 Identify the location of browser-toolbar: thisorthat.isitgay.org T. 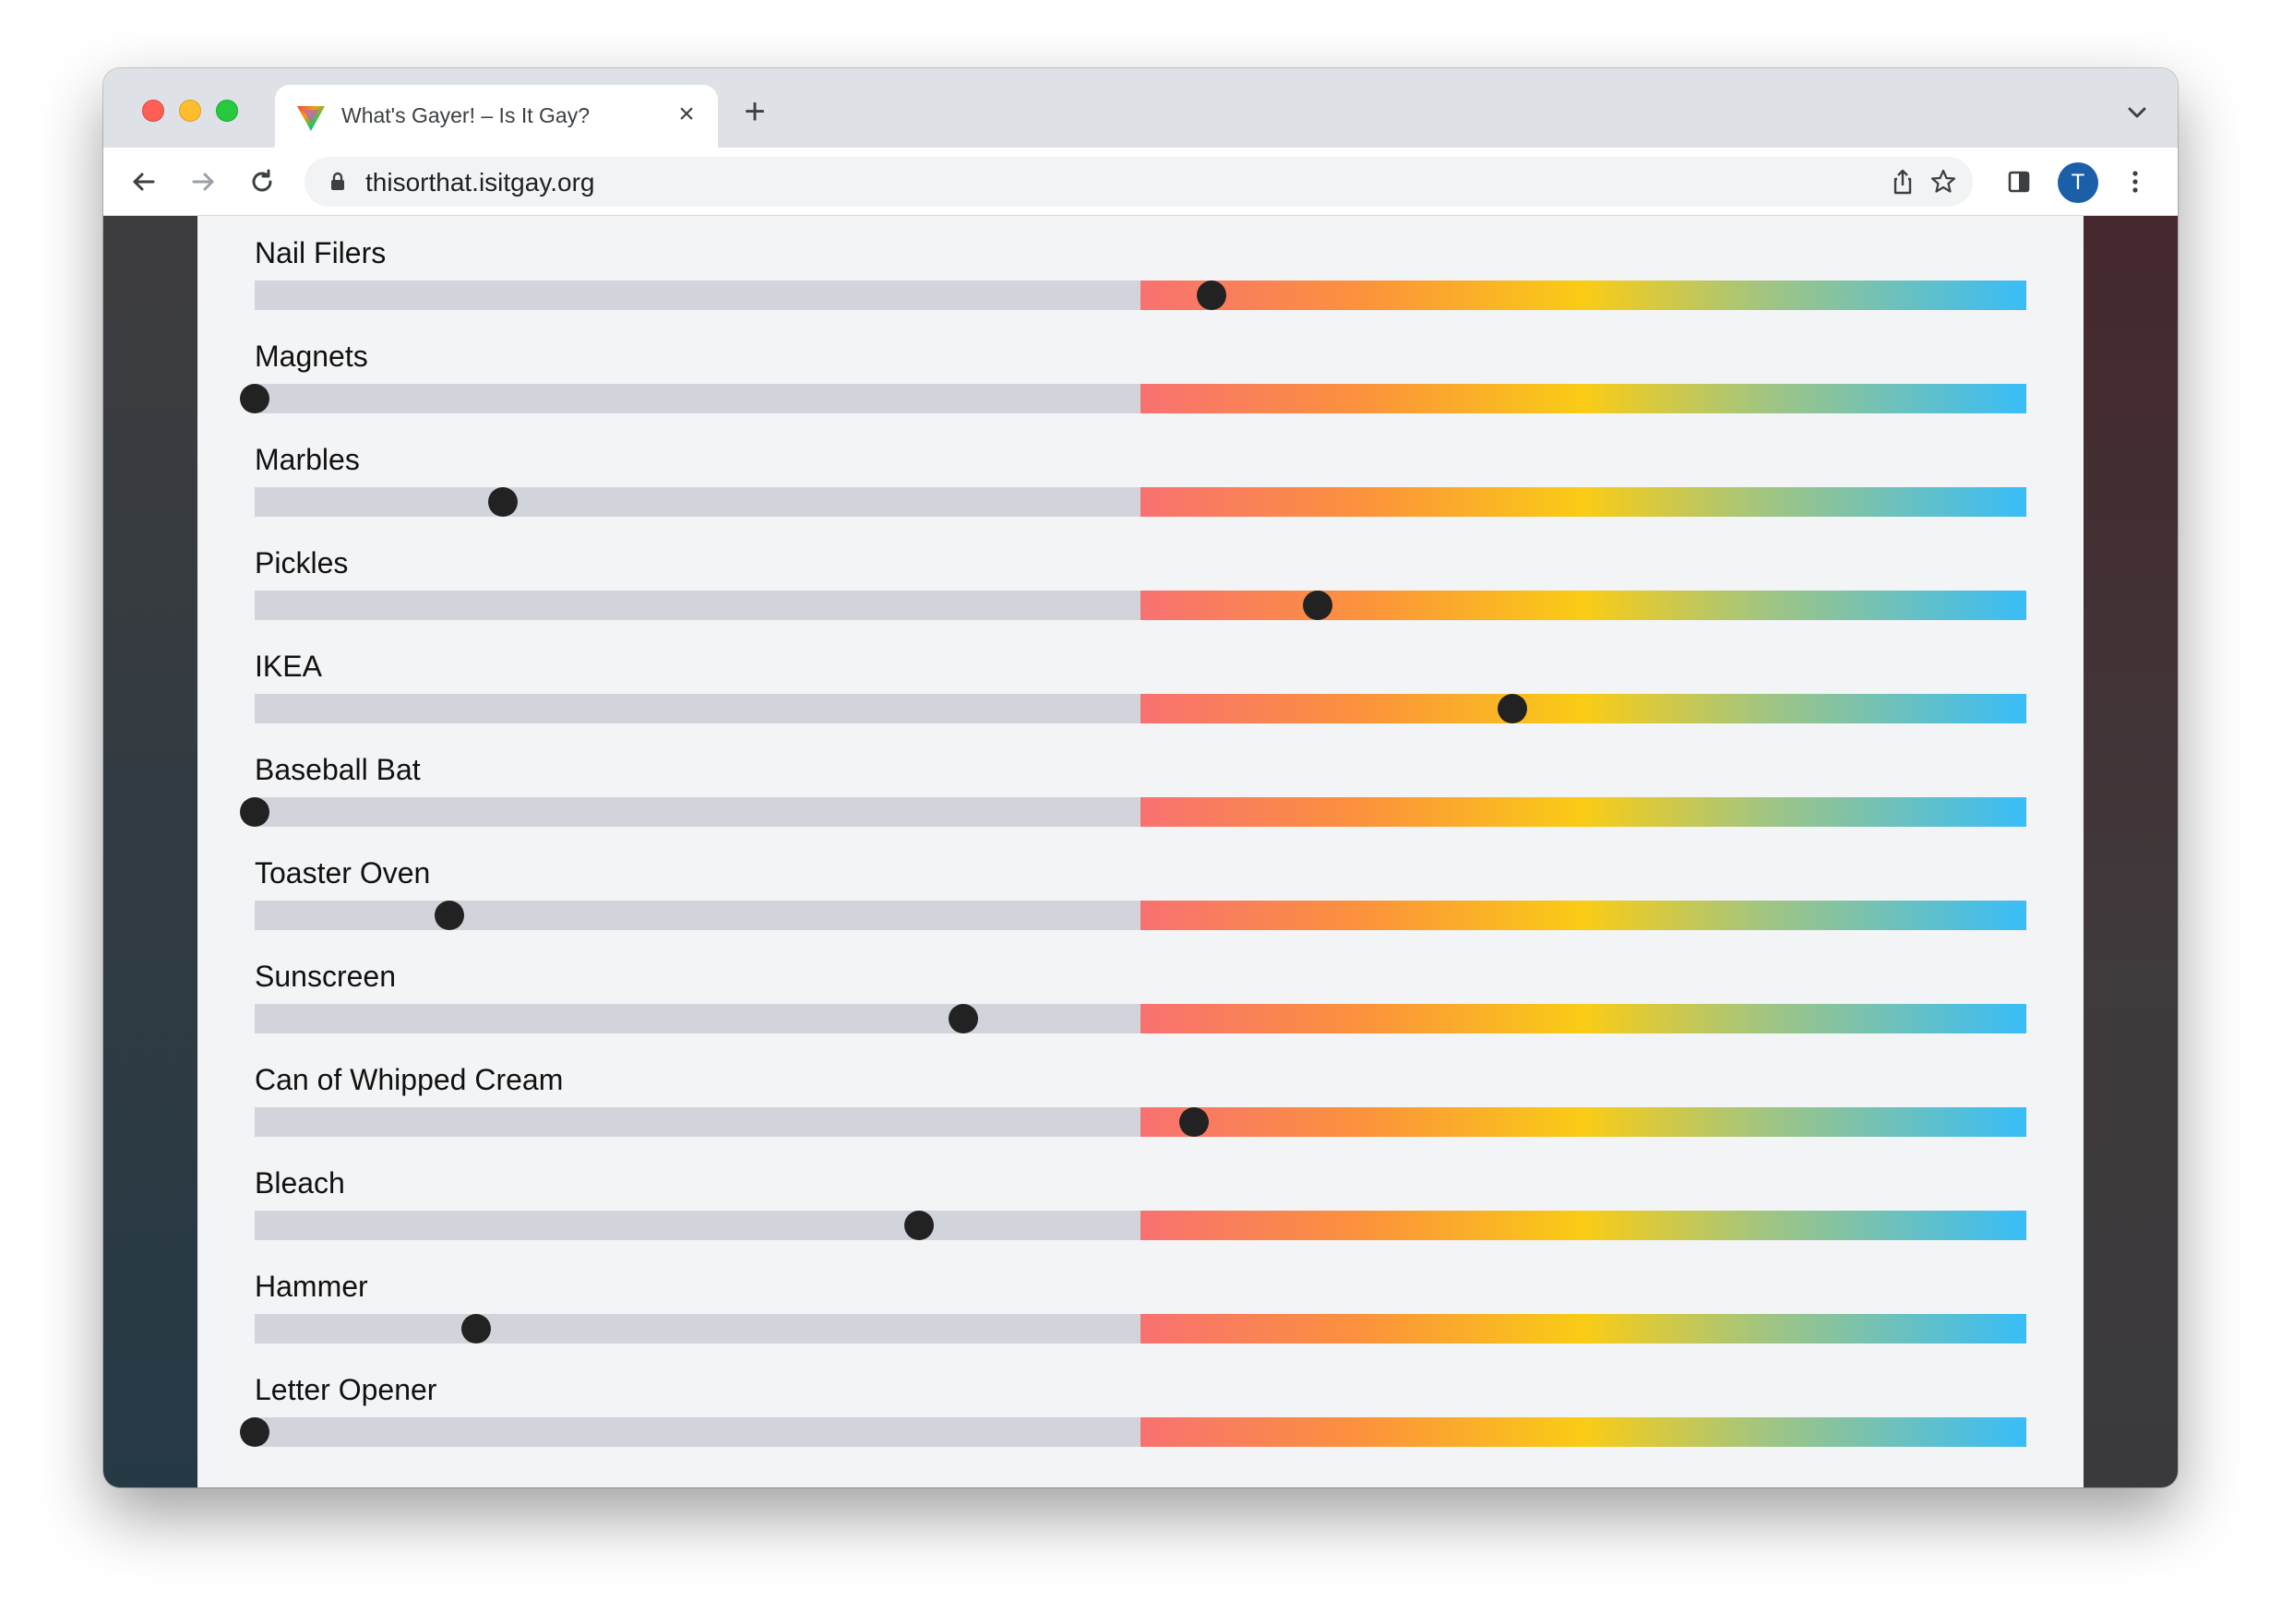
(1140, 182).